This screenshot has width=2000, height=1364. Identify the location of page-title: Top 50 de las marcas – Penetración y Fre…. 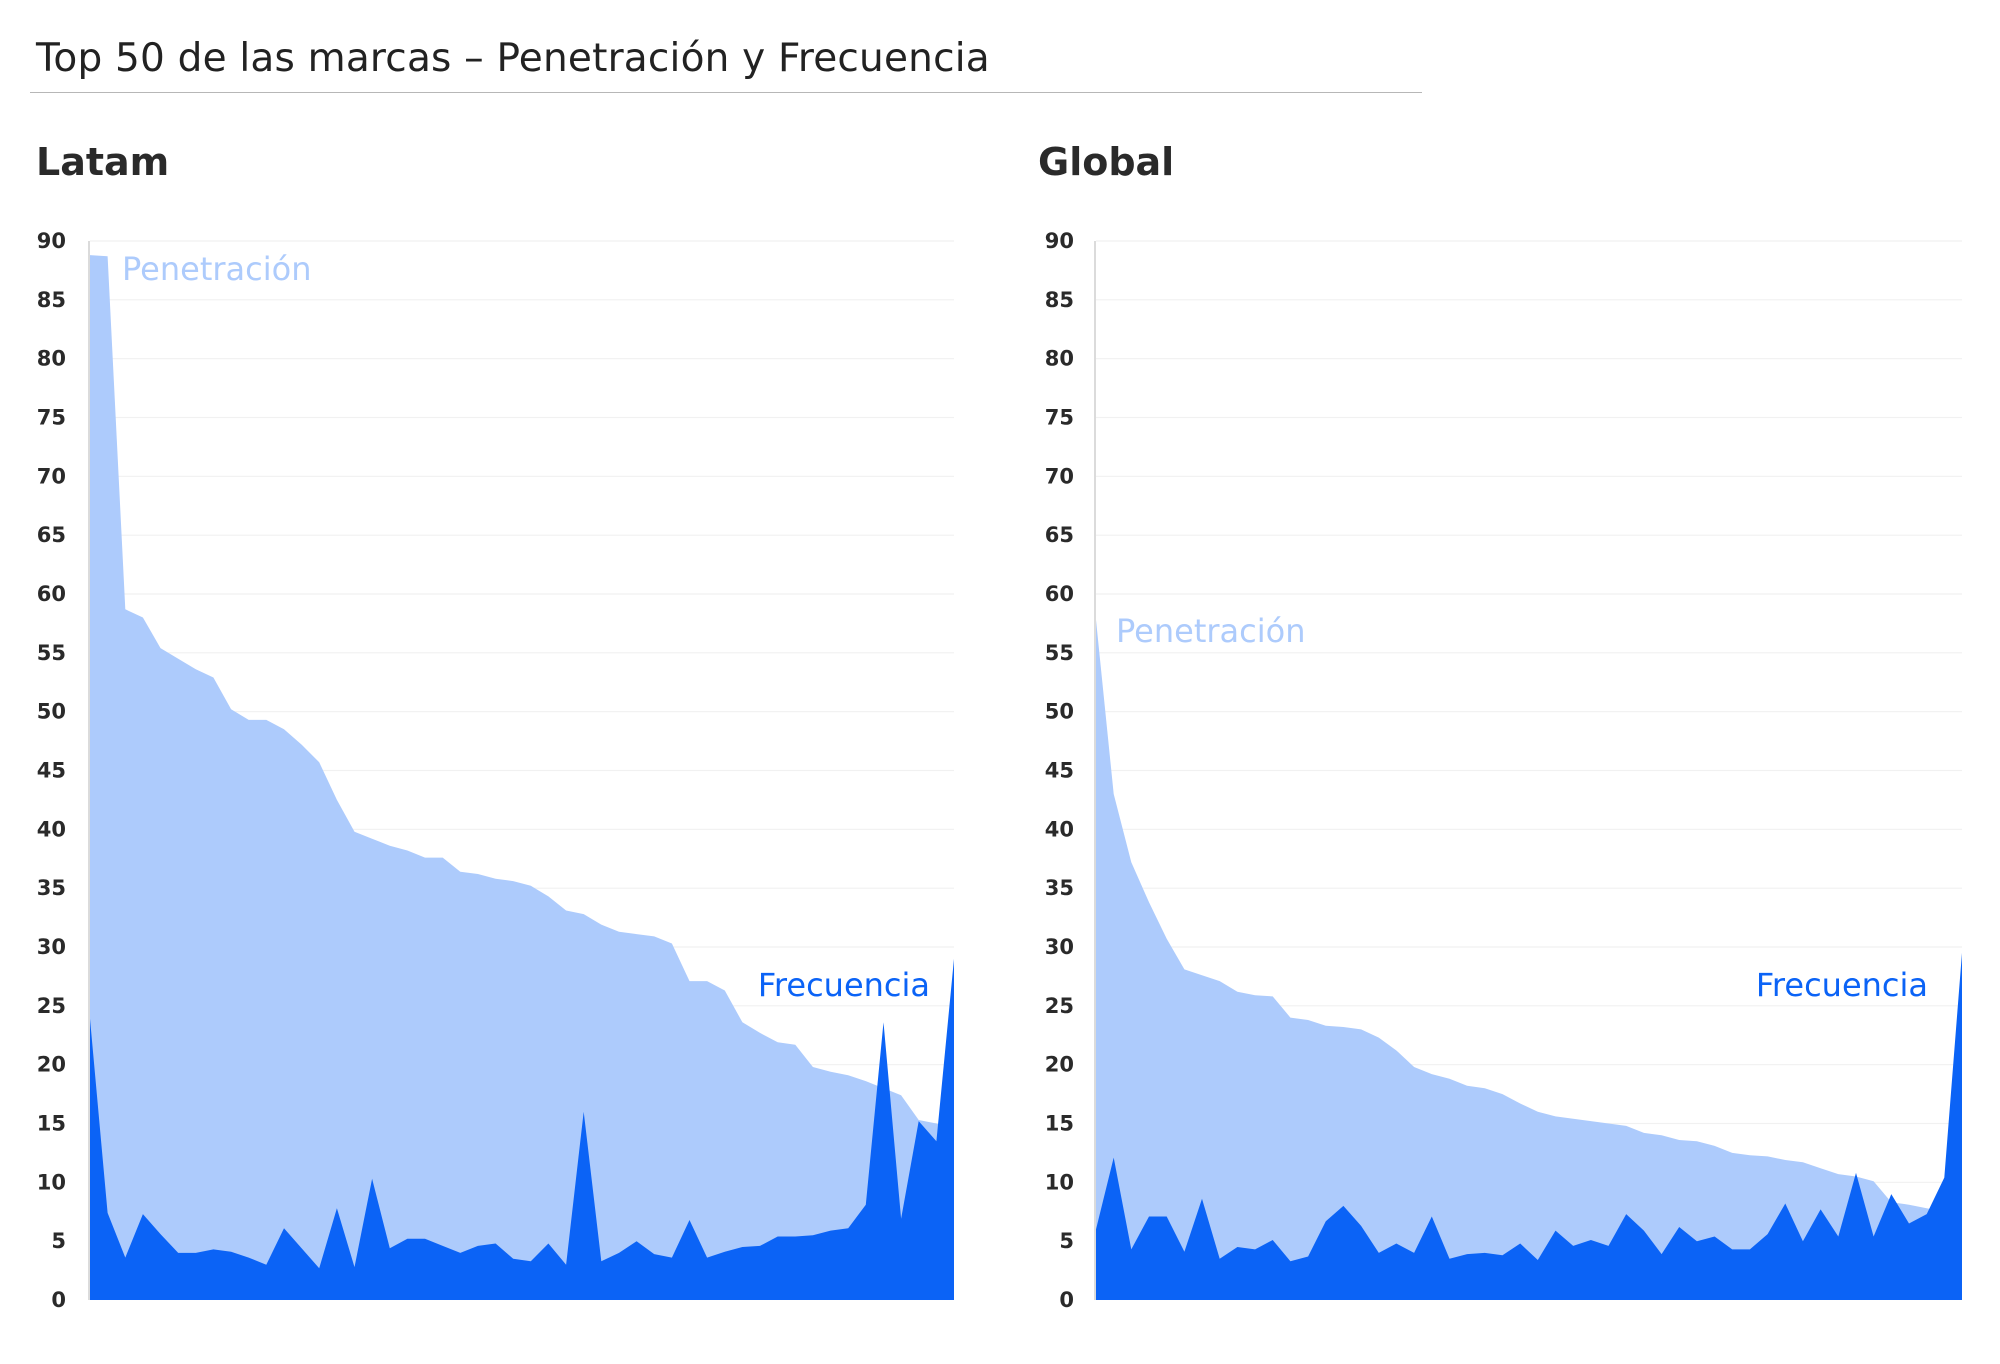
(513, 58).